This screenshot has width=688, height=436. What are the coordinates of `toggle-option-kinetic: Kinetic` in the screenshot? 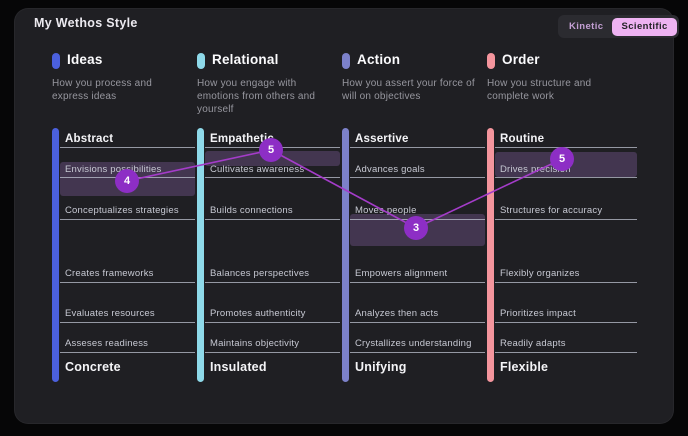 It's located at (586, 27).